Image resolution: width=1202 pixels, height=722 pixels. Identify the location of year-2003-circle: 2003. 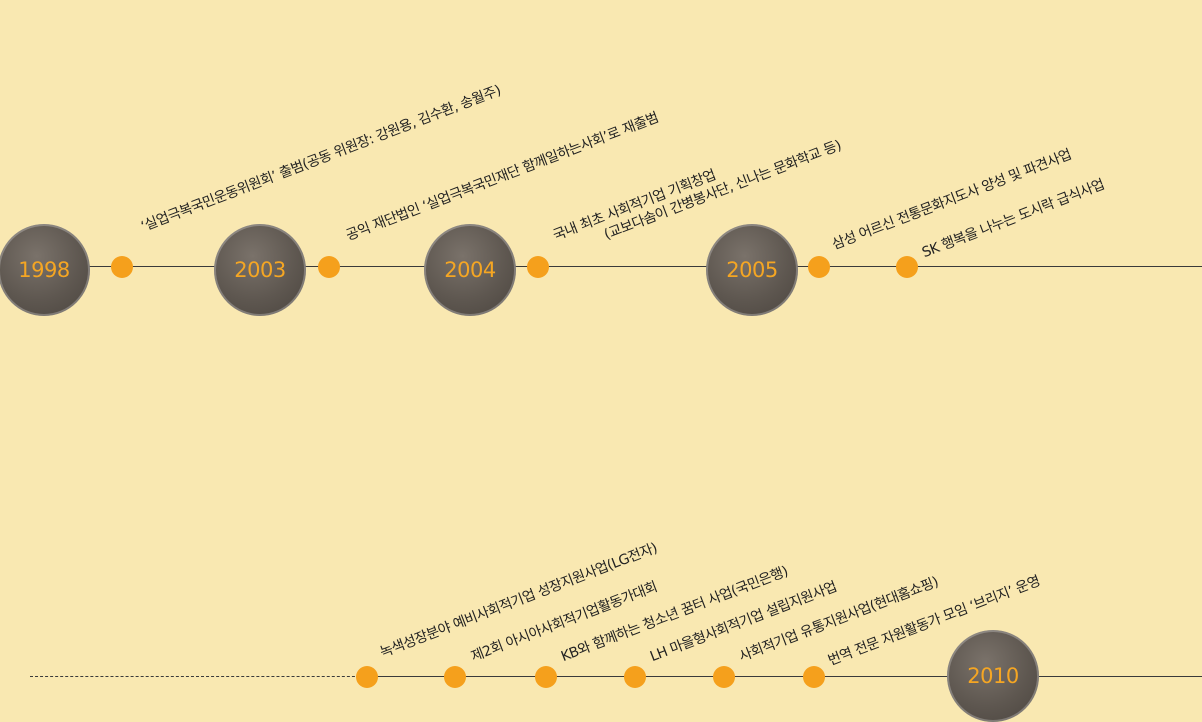
(260, 270).